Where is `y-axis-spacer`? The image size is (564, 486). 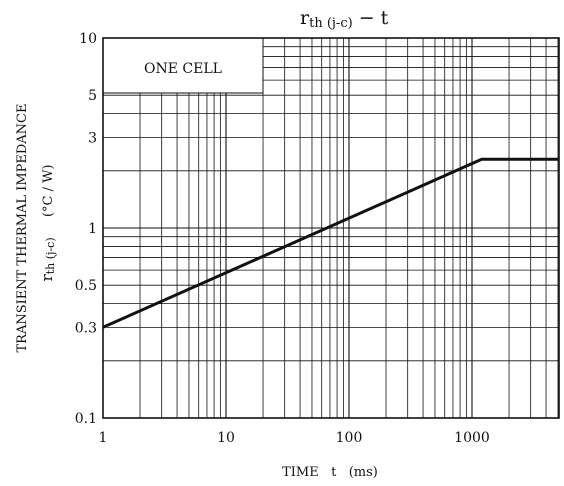 y-axis-spacer is located at coordinates (46, 227).